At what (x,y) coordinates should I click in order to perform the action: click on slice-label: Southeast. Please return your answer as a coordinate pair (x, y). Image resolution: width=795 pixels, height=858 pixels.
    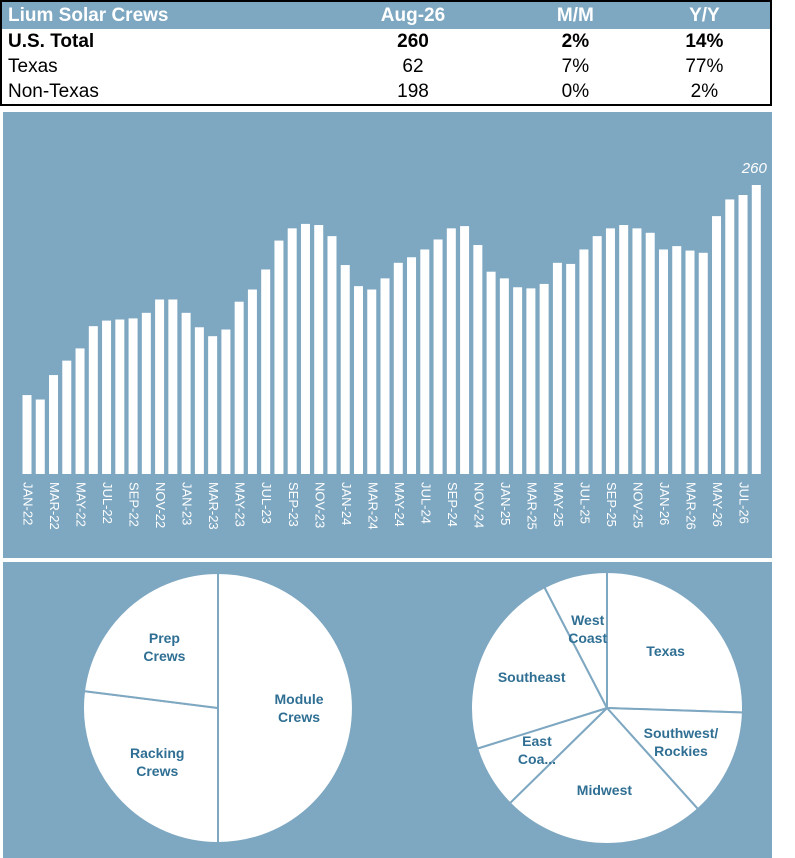
    Looking at the image, I should click on (531, 676).